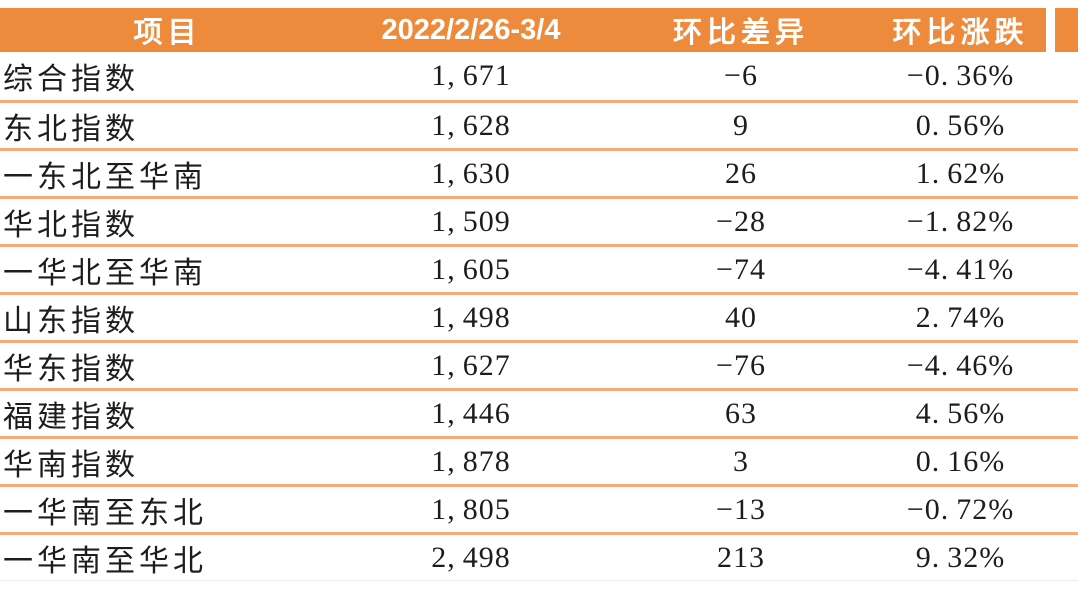  I want to click on value-cell: 0. 56%, so click(960, 125).